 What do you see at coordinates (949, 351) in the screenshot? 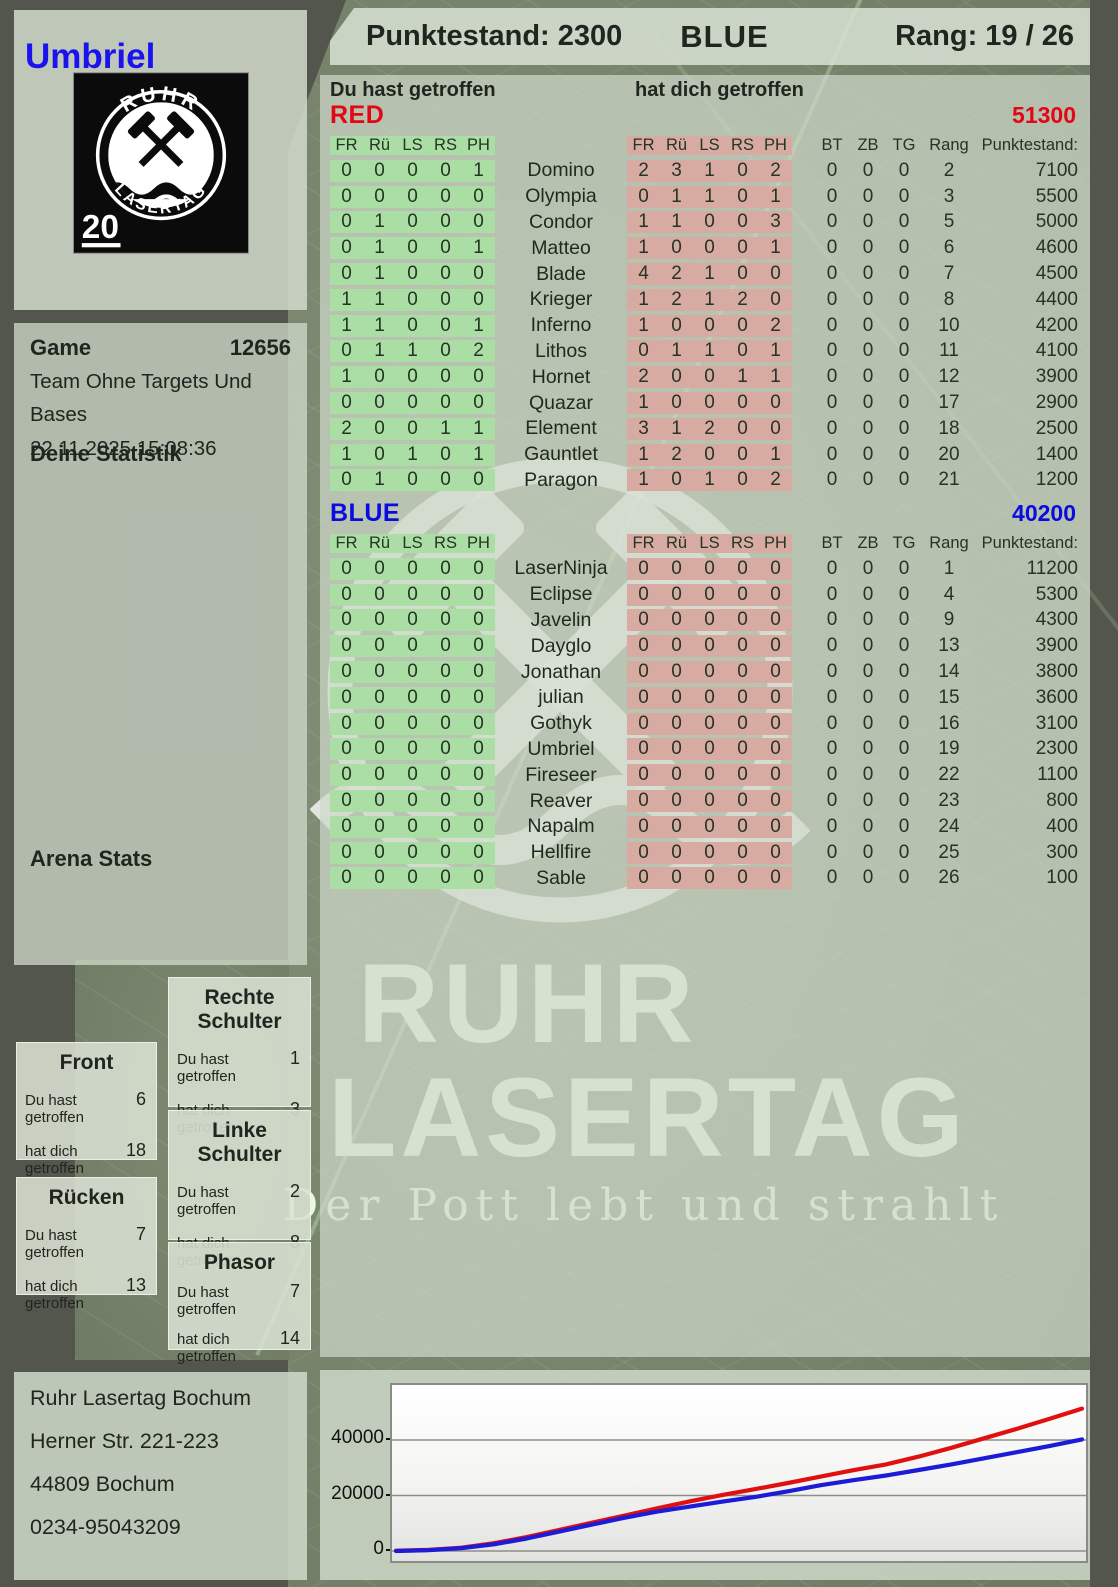
I see `rang-cell: 11` at bounding box center [949, 351].